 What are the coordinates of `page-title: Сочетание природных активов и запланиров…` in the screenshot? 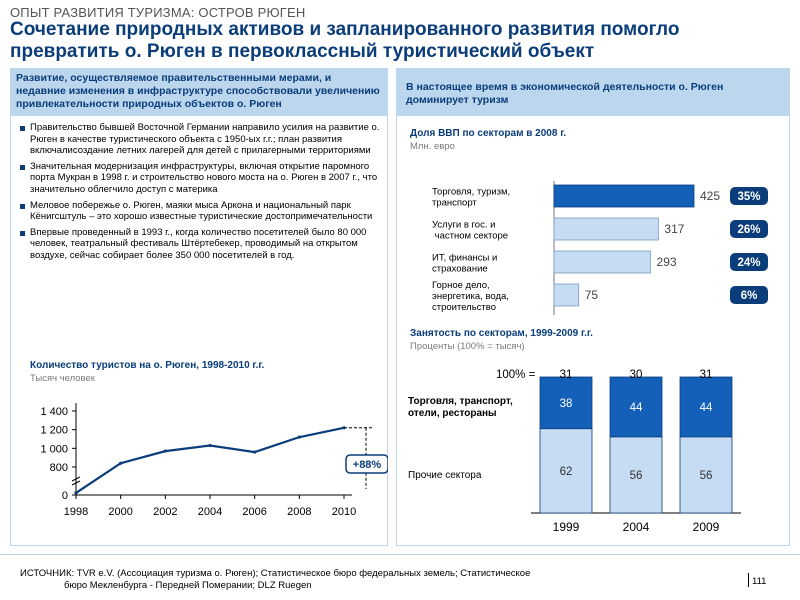 It's located at (345, 40).